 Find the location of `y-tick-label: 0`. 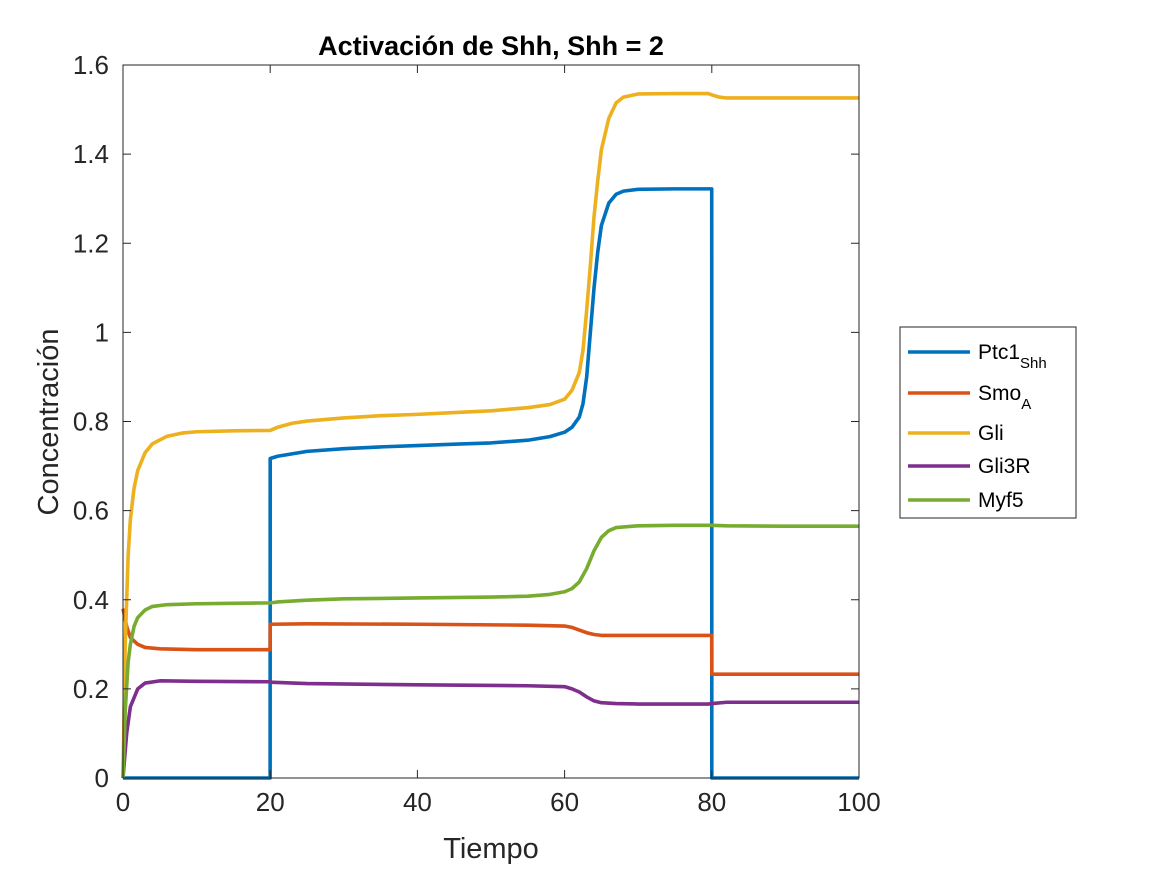

y-tick-label: 0 is located at coordinates (102, 778).